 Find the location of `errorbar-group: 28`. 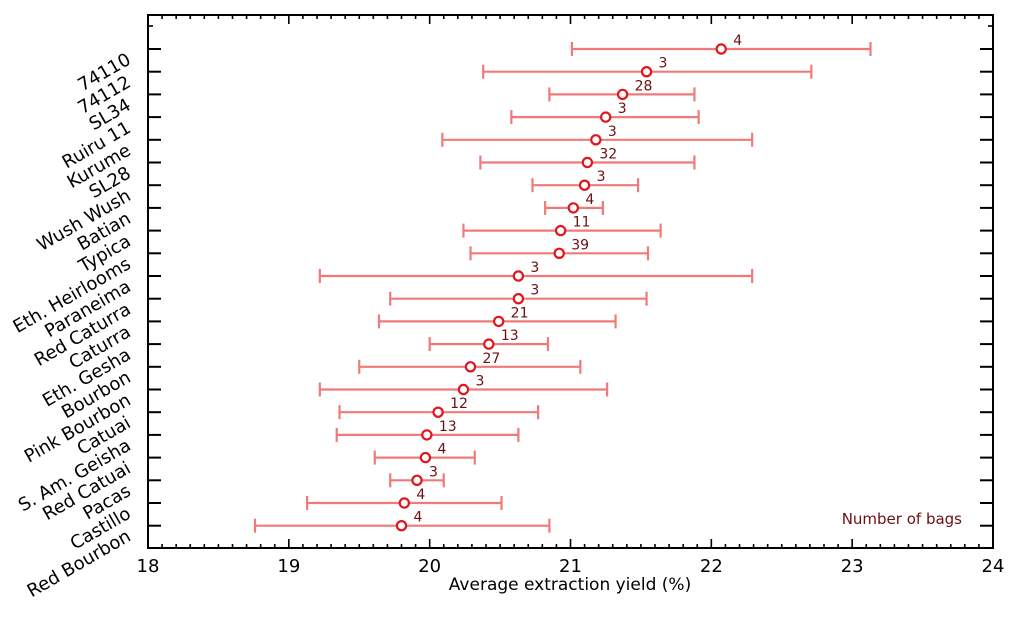

errorbar-group: 28 is located at coordinates (622, 90).